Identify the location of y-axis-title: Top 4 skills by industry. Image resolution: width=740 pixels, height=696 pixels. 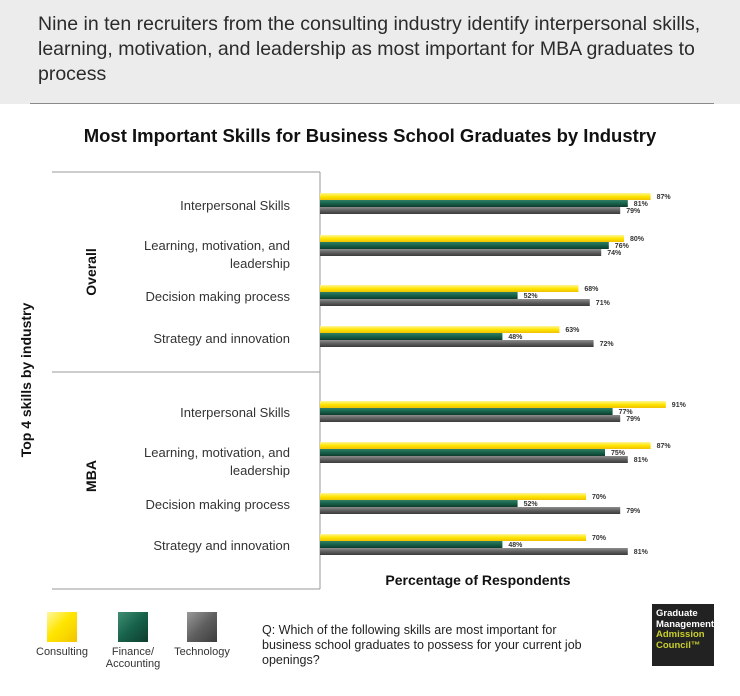
(26, 380).